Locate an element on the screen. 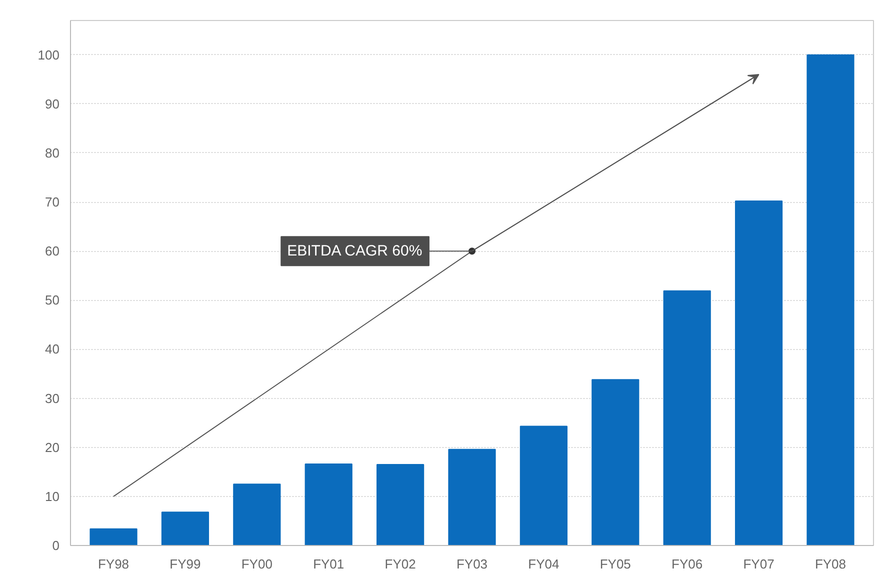 This screenshot has height=585, width=893. x-tick-label: FY08 is located at coordinates (830, 564).